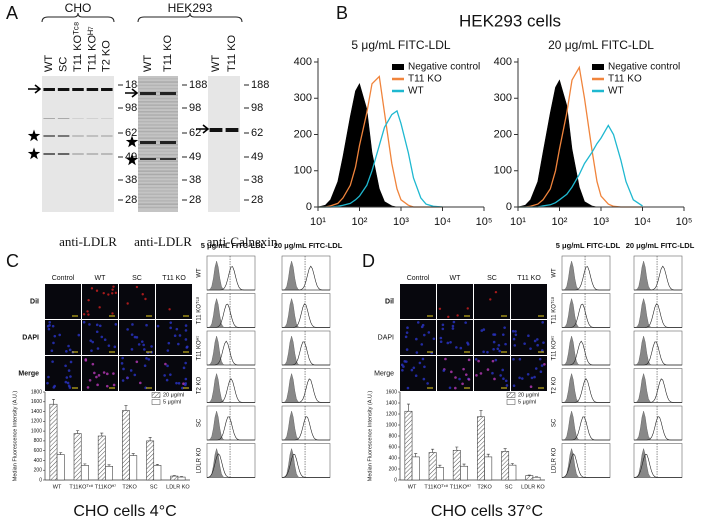 The image size is (713, 524). I want to click on x-tick-label: 10³, so click(401, 222).